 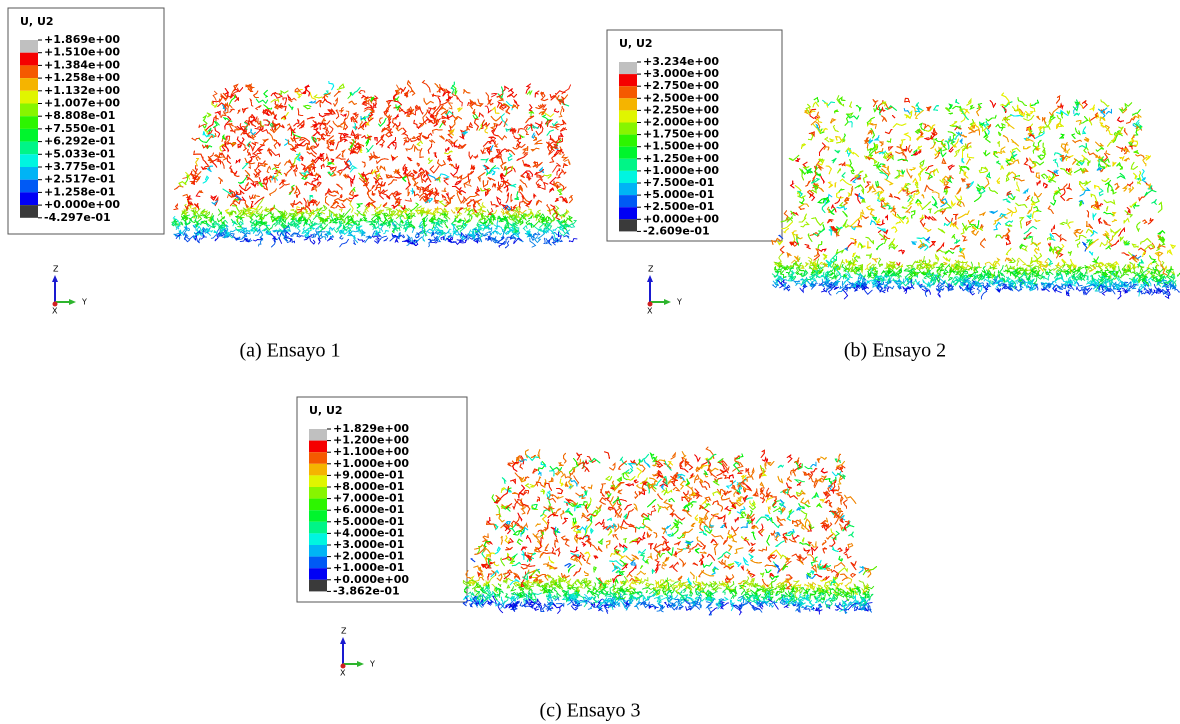 I want to click on legend-label: +1.258e+00, so click(x=82, y=77).